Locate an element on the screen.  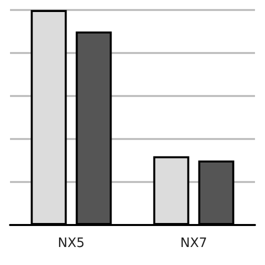
x-tick-label: NX7 is located at coordinates (194, 243).